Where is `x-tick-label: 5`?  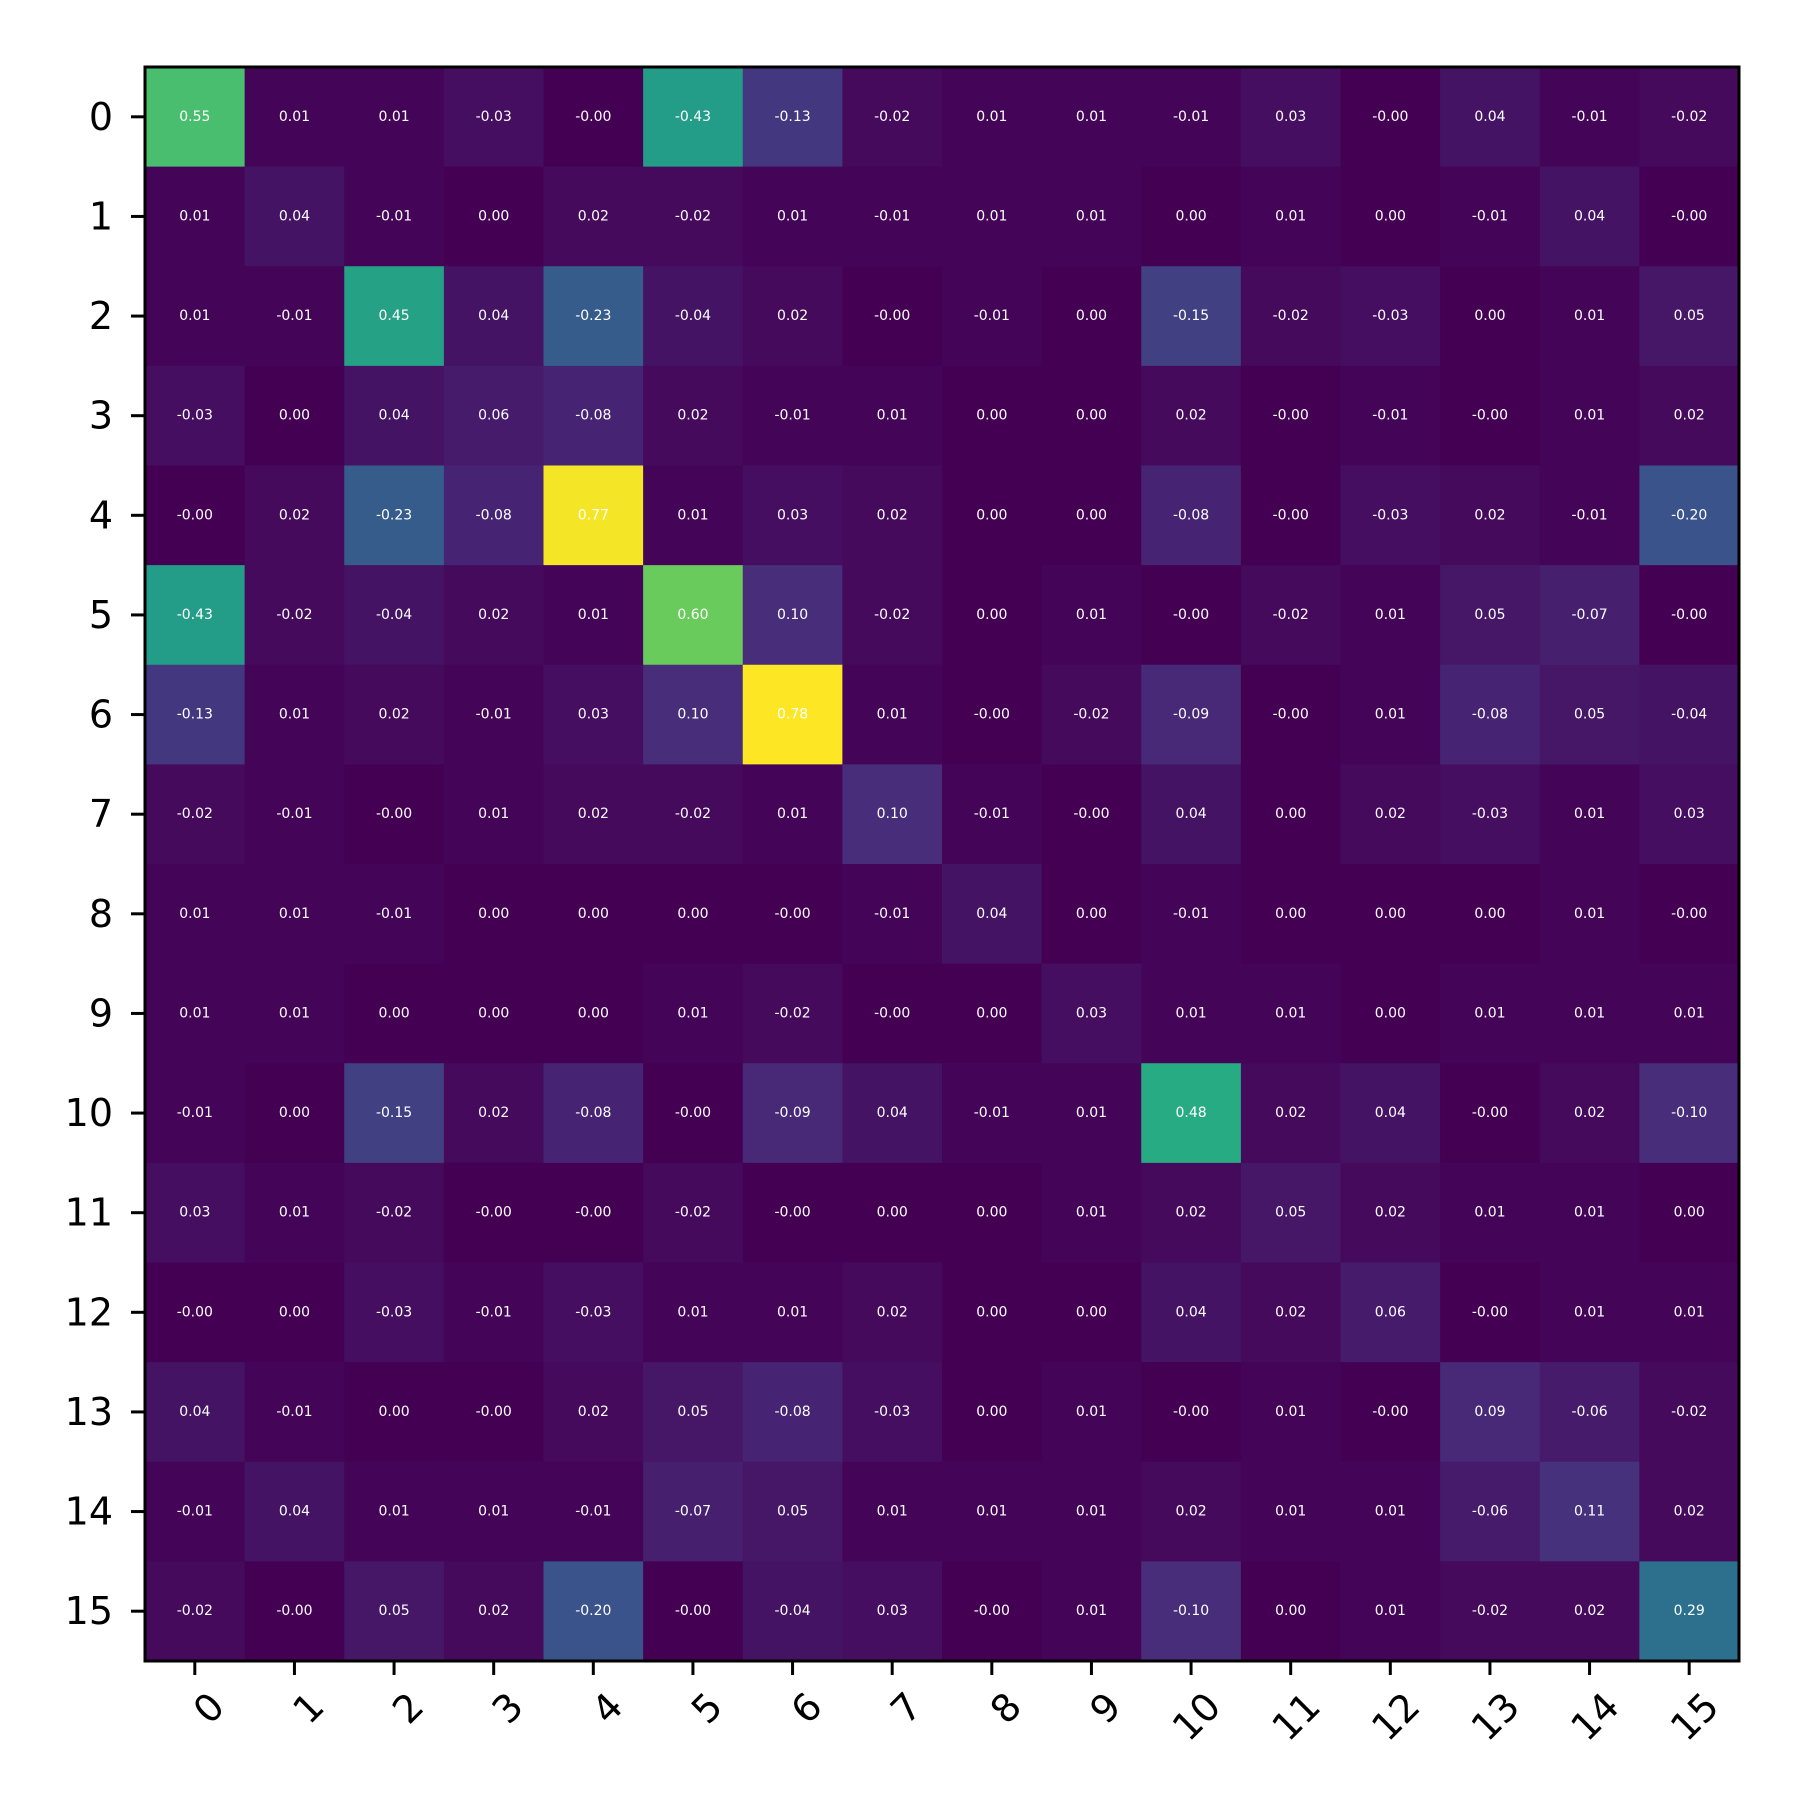
x-tick-label: 5 is located at coordinates (707, 1708).